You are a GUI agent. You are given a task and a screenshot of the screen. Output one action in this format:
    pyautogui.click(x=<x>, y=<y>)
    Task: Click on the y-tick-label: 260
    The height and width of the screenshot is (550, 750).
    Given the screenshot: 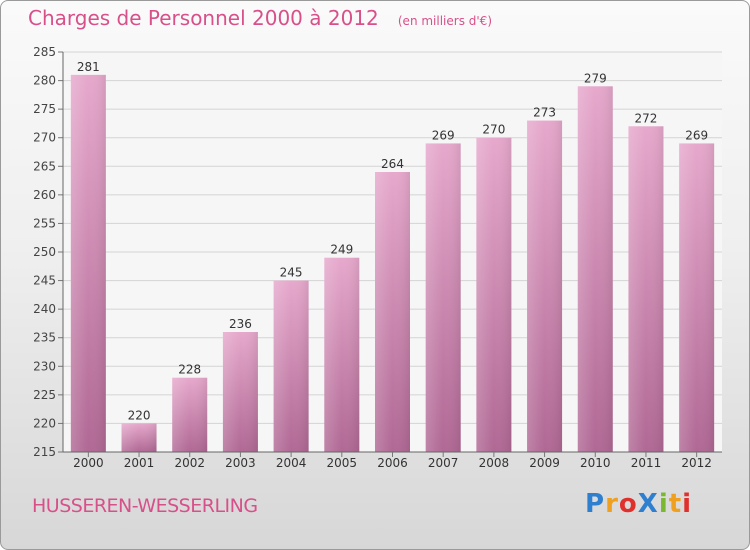 What is the action you would take?
    pyautogui.click(x=44, y=195)
    